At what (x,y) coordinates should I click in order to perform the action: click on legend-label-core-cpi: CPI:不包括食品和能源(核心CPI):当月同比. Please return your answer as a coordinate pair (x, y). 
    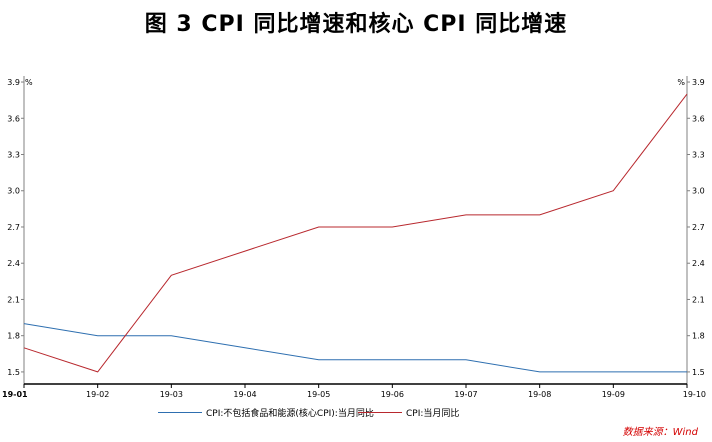
    Looking at the image, I should click on (290, 414).